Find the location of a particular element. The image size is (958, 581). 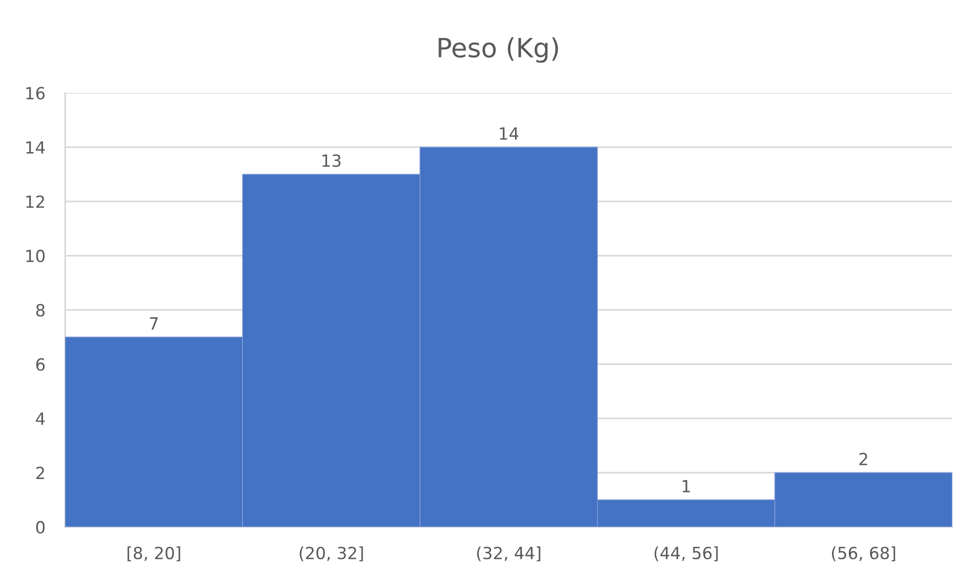

y-tick-label: 6 is located at coordinates (40, 364).